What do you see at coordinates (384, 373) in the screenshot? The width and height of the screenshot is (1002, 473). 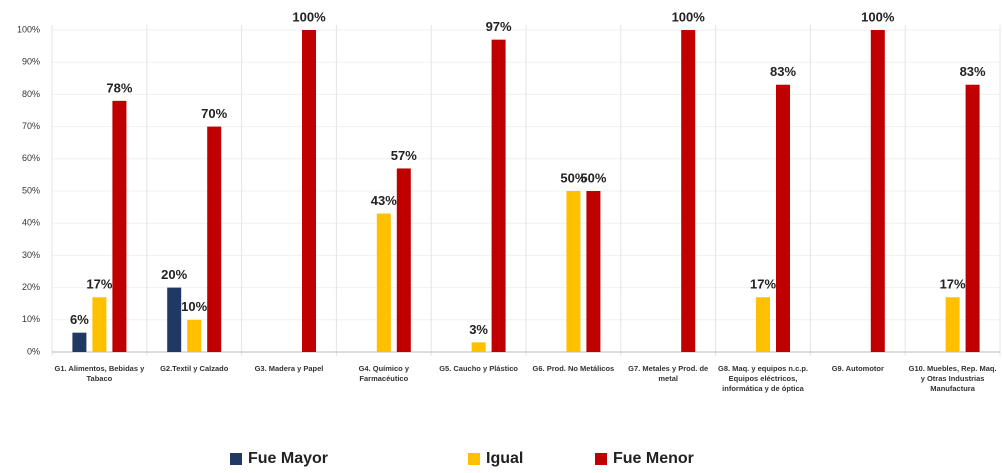 I see `x-tick-label: G4. Químico y Farmacéutico` at bounding box center [384, 373].